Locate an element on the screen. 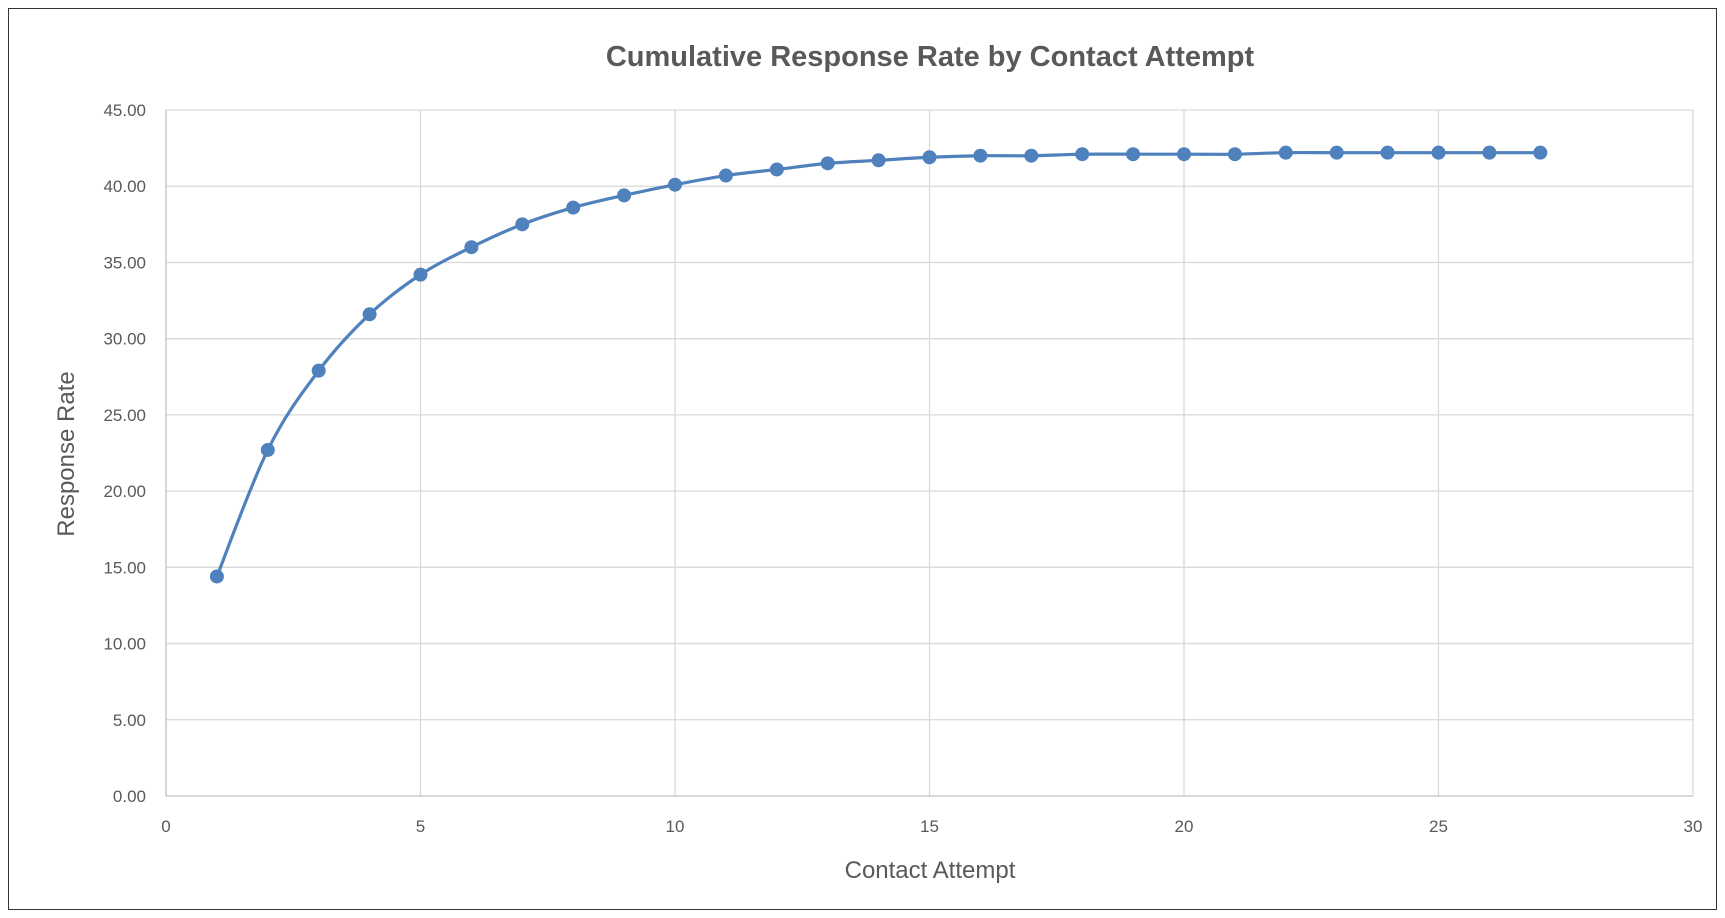 Image resolution: width=1725 pixels, height=918 pixels. y-tick-label: 0.00 is located at coordinates (129, 796).